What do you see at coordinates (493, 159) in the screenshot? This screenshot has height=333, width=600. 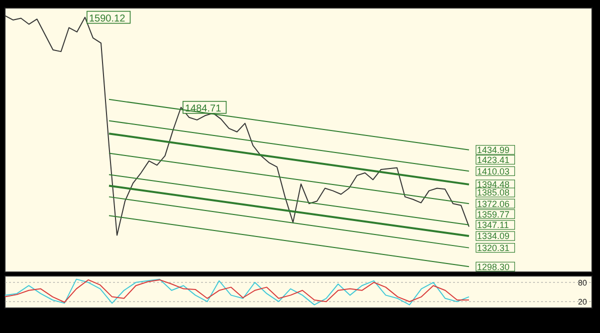 I see `y-tick-label: 1423.41` at bounding box center [493, 159].